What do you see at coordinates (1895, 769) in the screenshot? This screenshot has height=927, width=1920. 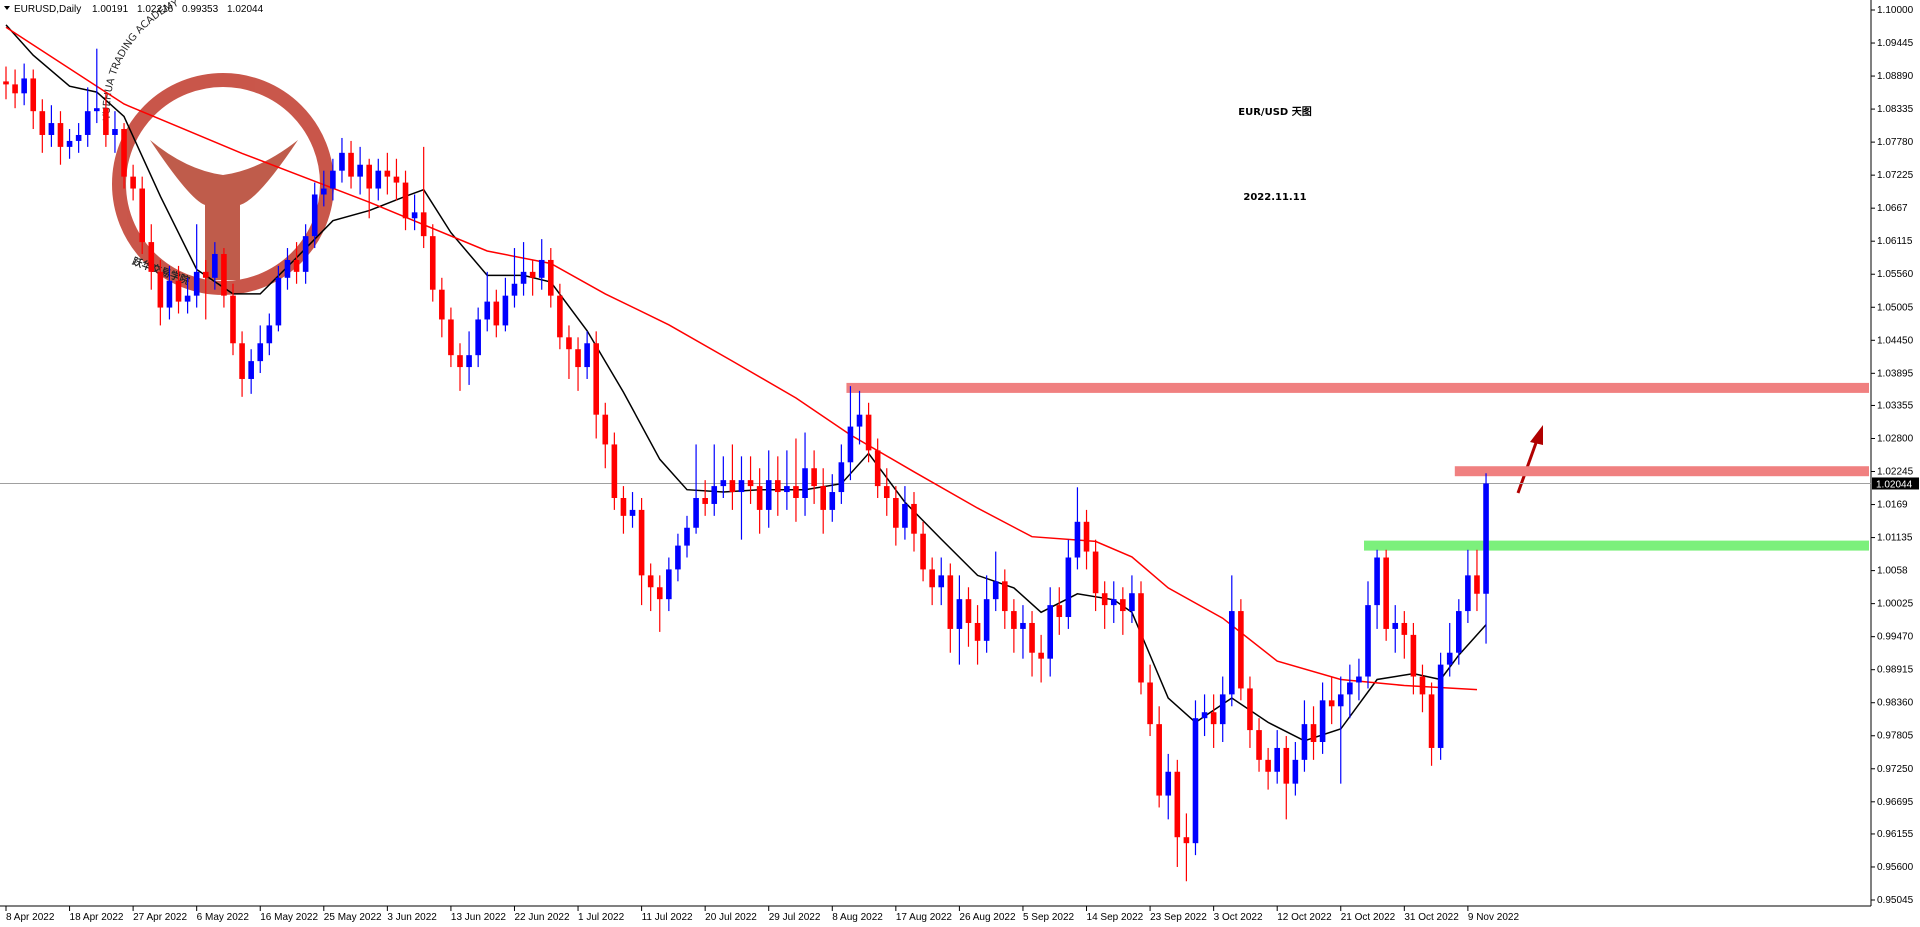 I see `y-tick-label: 0.97250` at bounding box center [1895, 769].